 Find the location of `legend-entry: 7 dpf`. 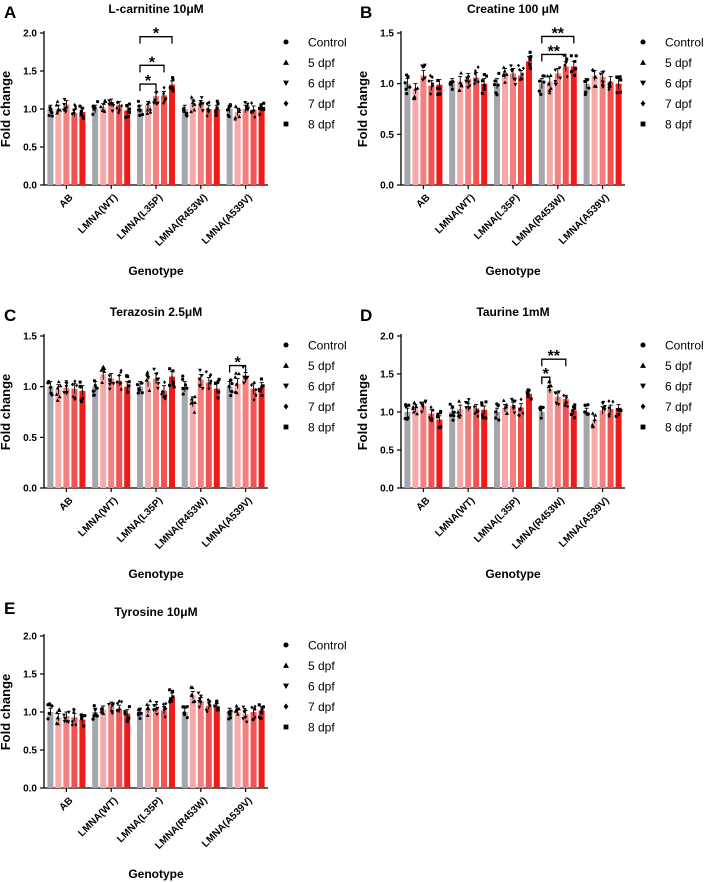

legend-entry: 7 dpf is located at coordinates (321, 407).